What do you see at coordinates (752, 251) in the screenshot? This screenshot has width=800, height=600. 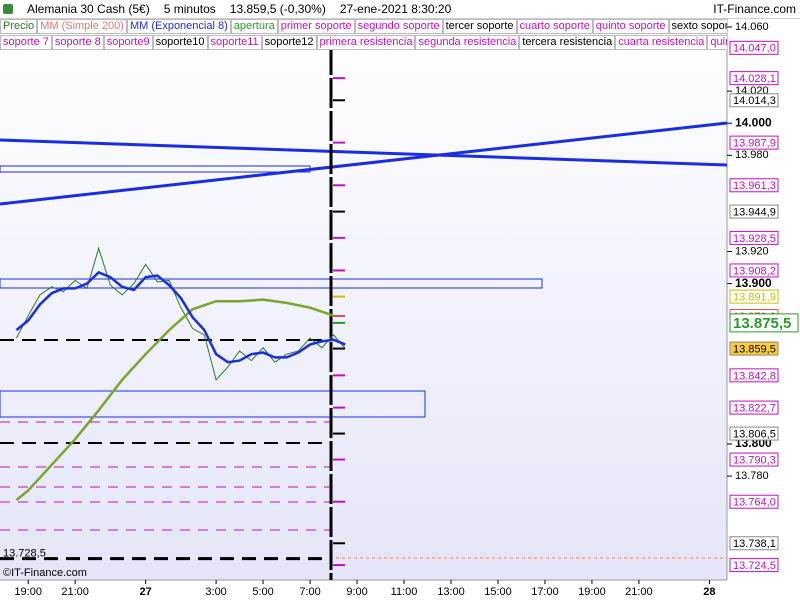 I see `y-tick-label: 13.920` at bounding box center [752, 251].